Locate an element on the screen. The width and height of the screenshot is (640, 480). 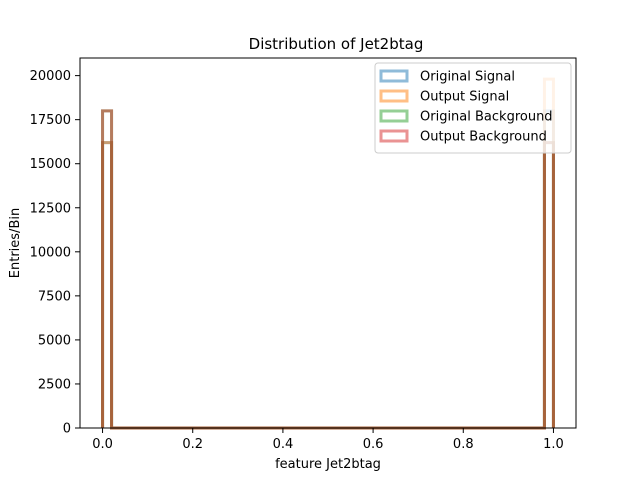
y-tick-label: 17500 is located at coordinates (50, 120).